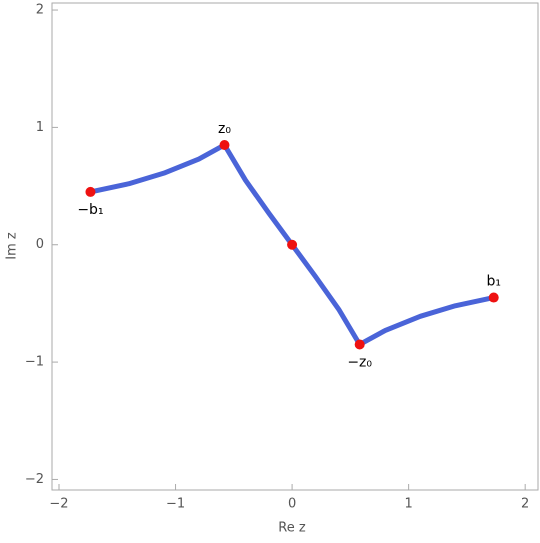 This screenshot has height=543, width=540. I want to click on point-label: b₁, so click(493, 282).